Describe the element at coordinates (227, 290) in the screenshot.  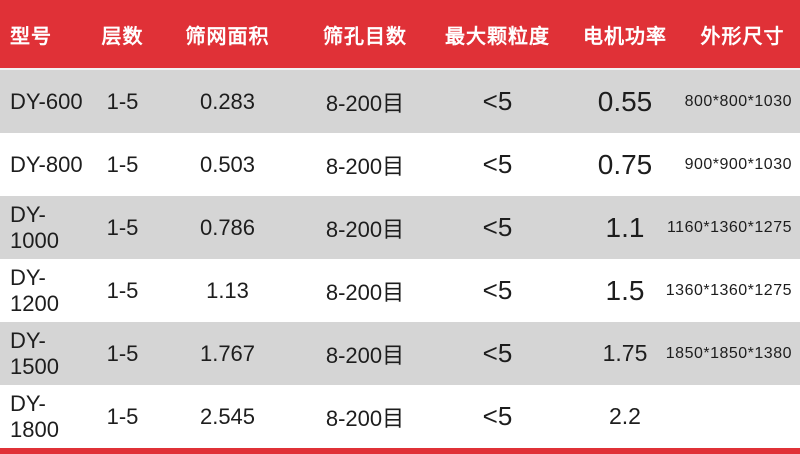
I see `cell-area: 1.13` at that location.